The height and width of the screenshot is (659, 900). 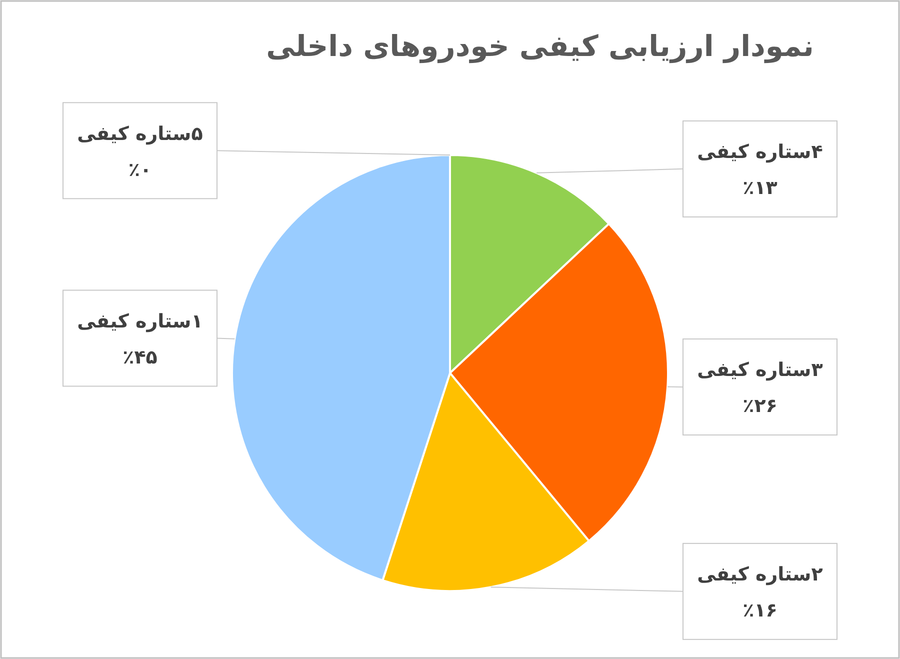 I want to click on slice-label: ۱ستاره کیفی, so click(x=140, y=321).